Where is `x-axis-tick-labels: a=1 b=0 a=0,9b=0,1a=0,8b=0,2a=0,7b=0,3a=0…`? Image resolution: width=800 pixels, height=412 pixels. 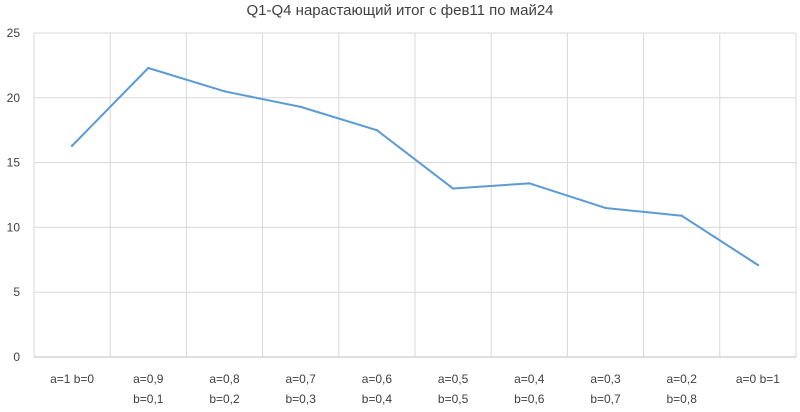 x-axis-tick-labels: a=1 b=0 a=0,9b=0,1a=0,8b=0,2a=0,7b=0,3a=0… is located at coordinates (415, 389).